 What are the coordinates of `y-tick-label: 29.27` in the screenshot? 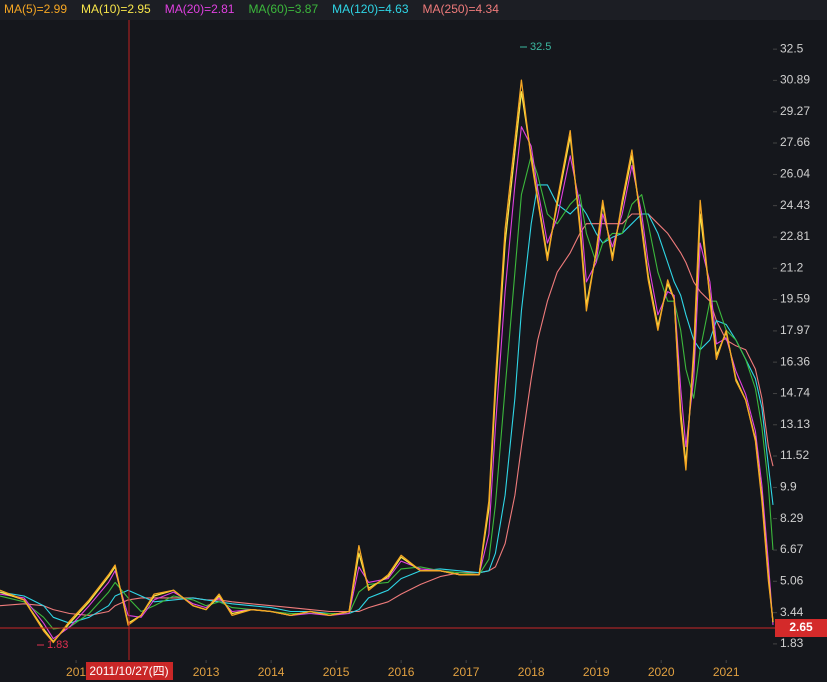 It's located at (795, 111).